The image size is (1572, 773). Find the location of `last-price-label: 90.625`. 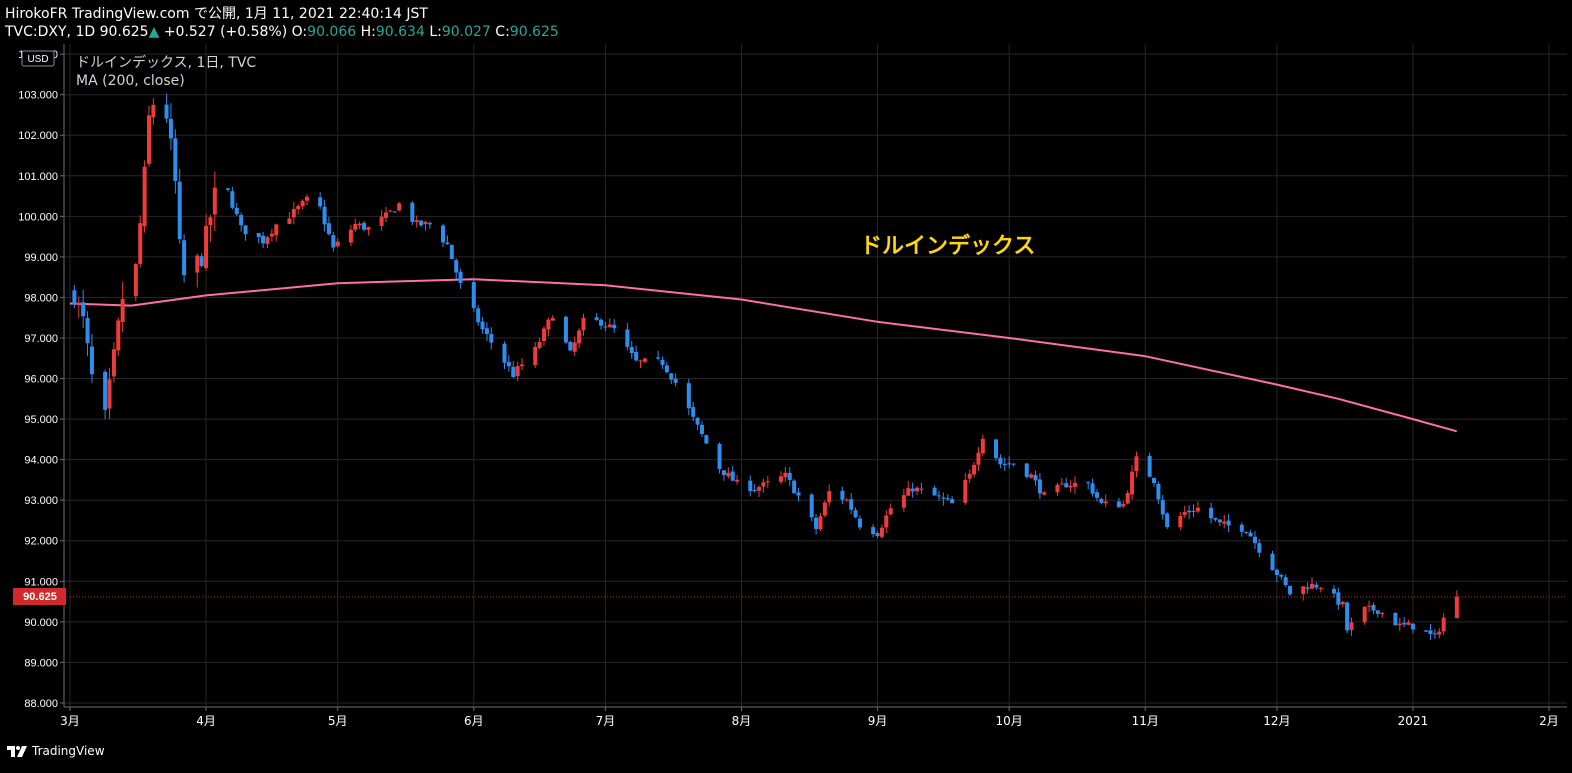

last-price-label: 90.625 is located at coordinates (40, 597).